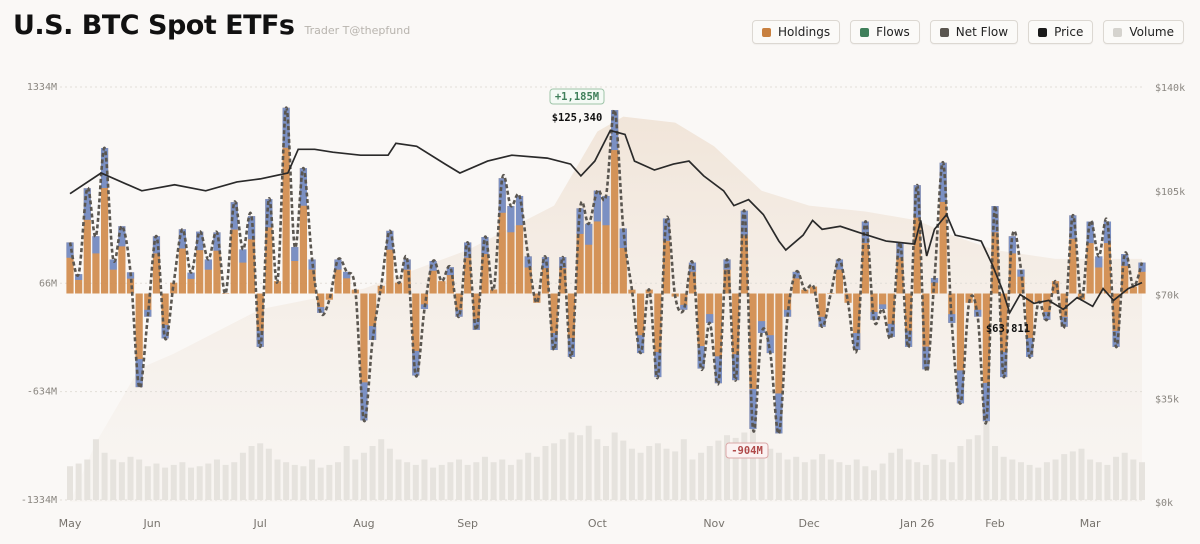 The height and width of the screenshot is (544, 1200). Describe the element at coordinates (357, 30) in the screenshot. I see `author-credit: Trader T@thepfund` at that location.